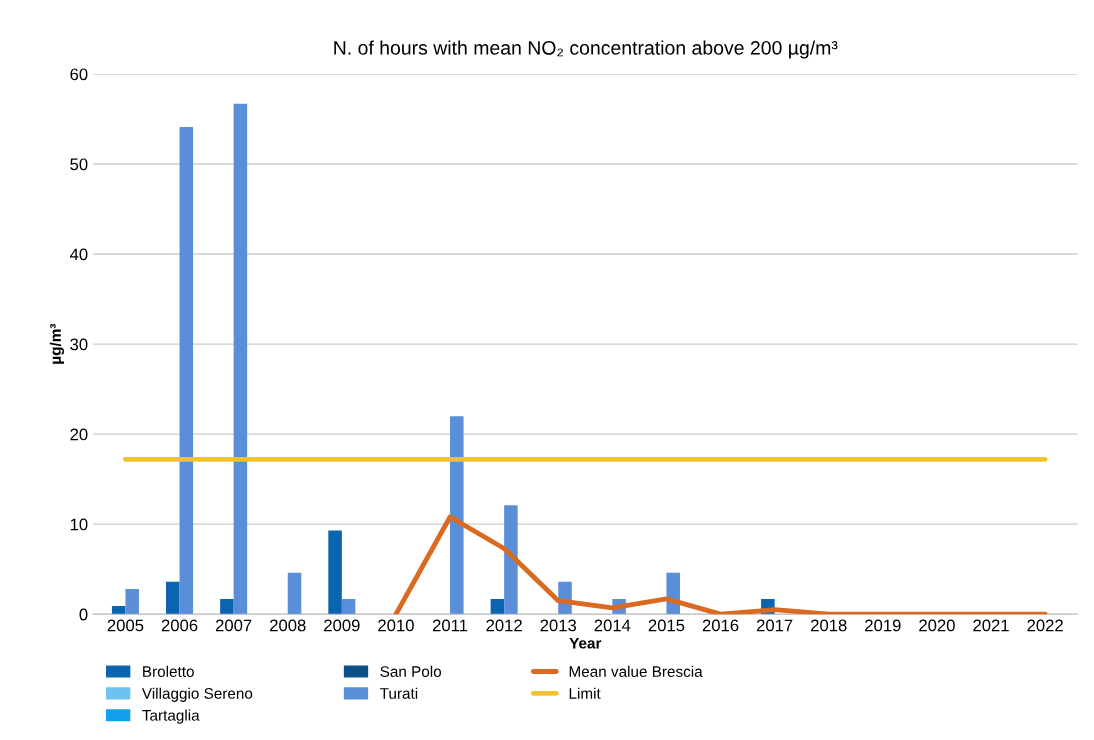 The image size is (1094, 740). Describe the element at coordinates (197, 694) in the screenshot. I see `legend-label: Villaggio Sereno` at that location.